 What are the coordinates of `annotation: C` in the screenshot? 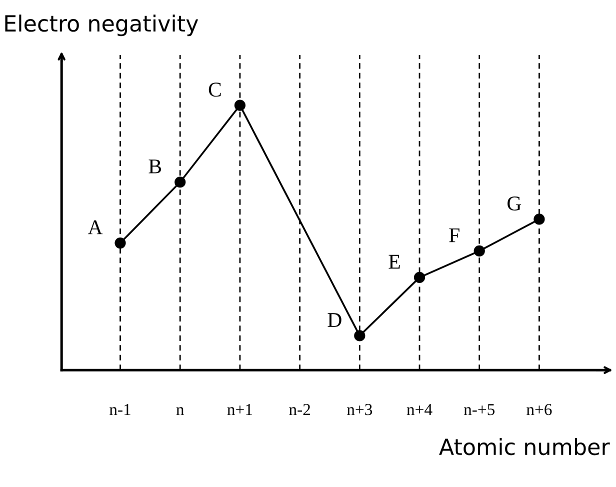 It's located at (214, 89).